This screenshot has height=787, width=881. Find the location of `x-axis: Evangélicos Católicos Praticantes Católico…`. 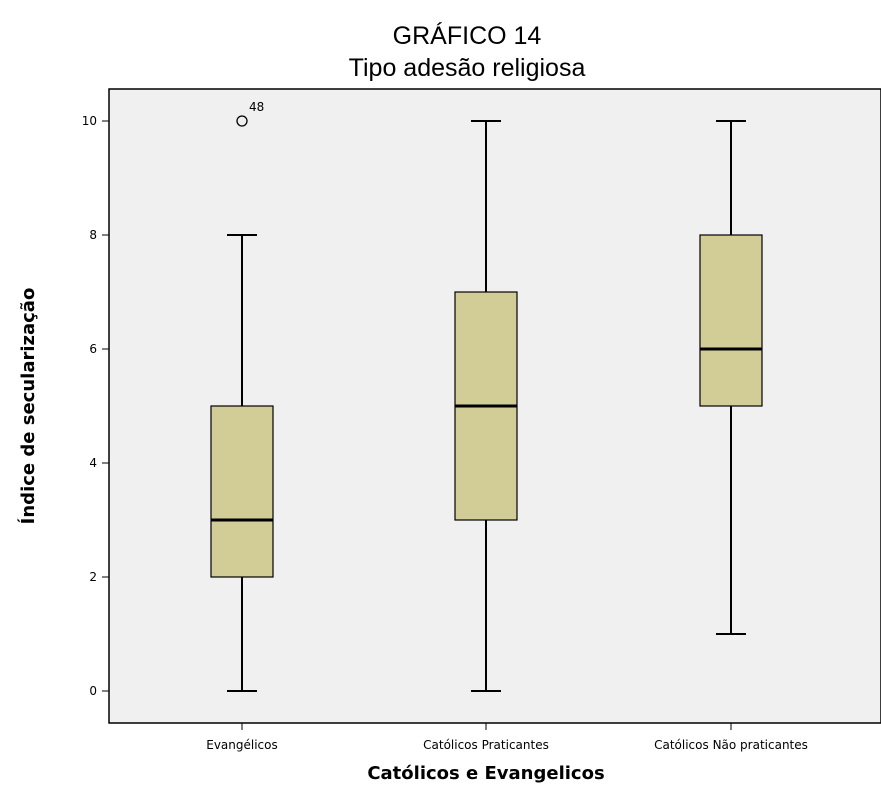

x-axis: Evangélicos Católicos Praticantes Católico… is located at coordinates (507, 737).